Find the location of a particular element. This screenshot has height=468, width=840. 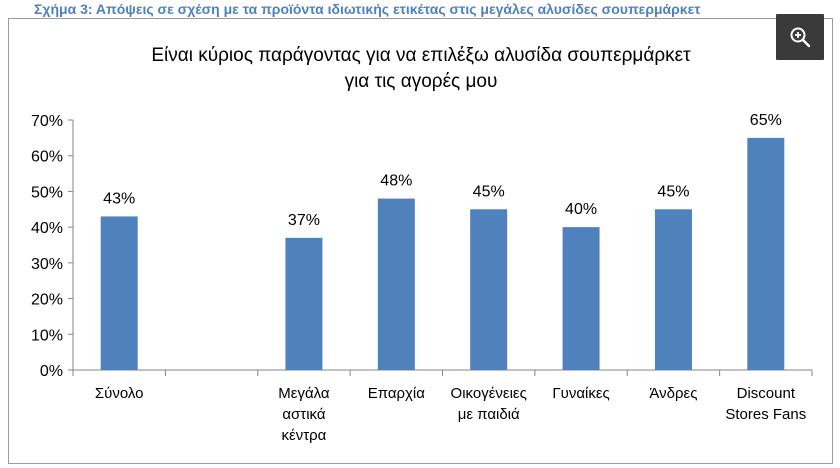

category-label: Μεγάλα is located at coordinates (304, 393).